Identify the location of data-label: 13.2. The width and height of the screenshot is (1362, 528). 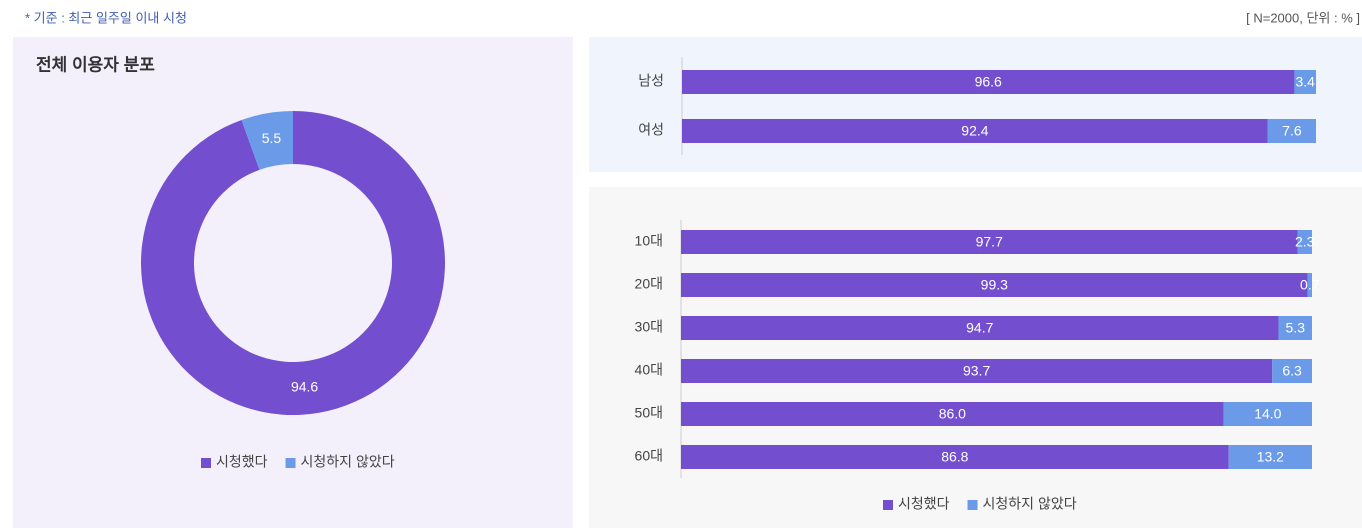
(1270, 457).